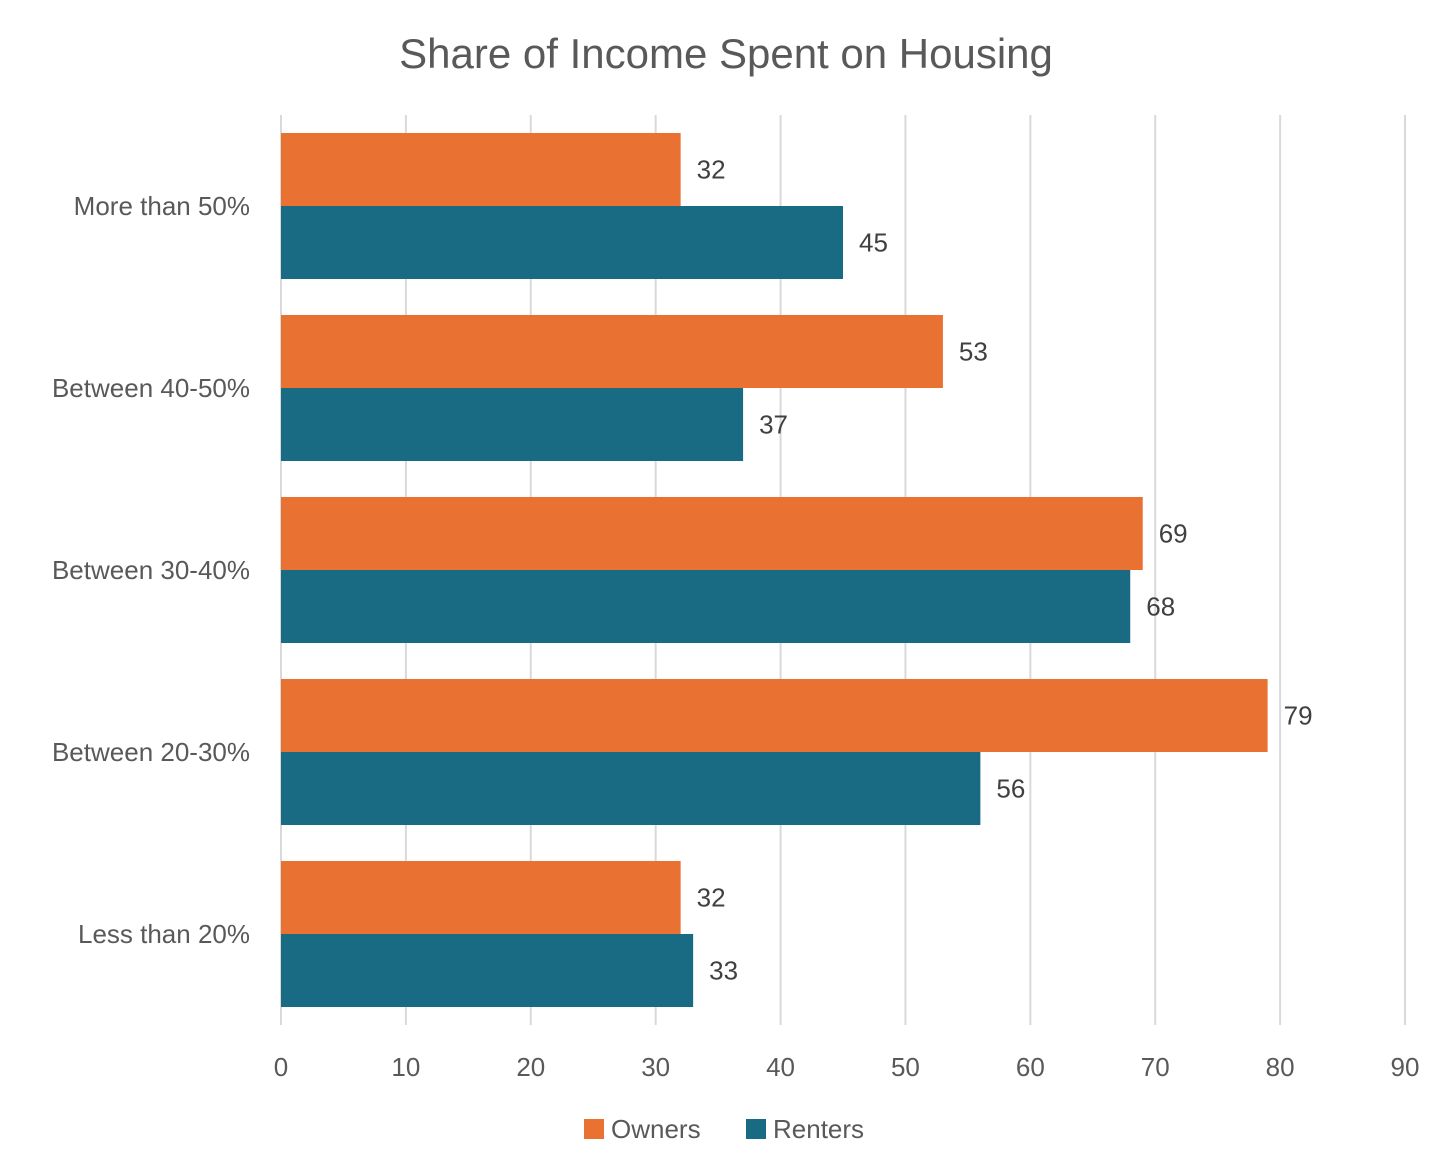 The image size is (1456, 1176). What do you see at coordinates (818, 1129) in the screenshot?
I see `legend-label-renters: Renters` at bounding box center [818, 1129].